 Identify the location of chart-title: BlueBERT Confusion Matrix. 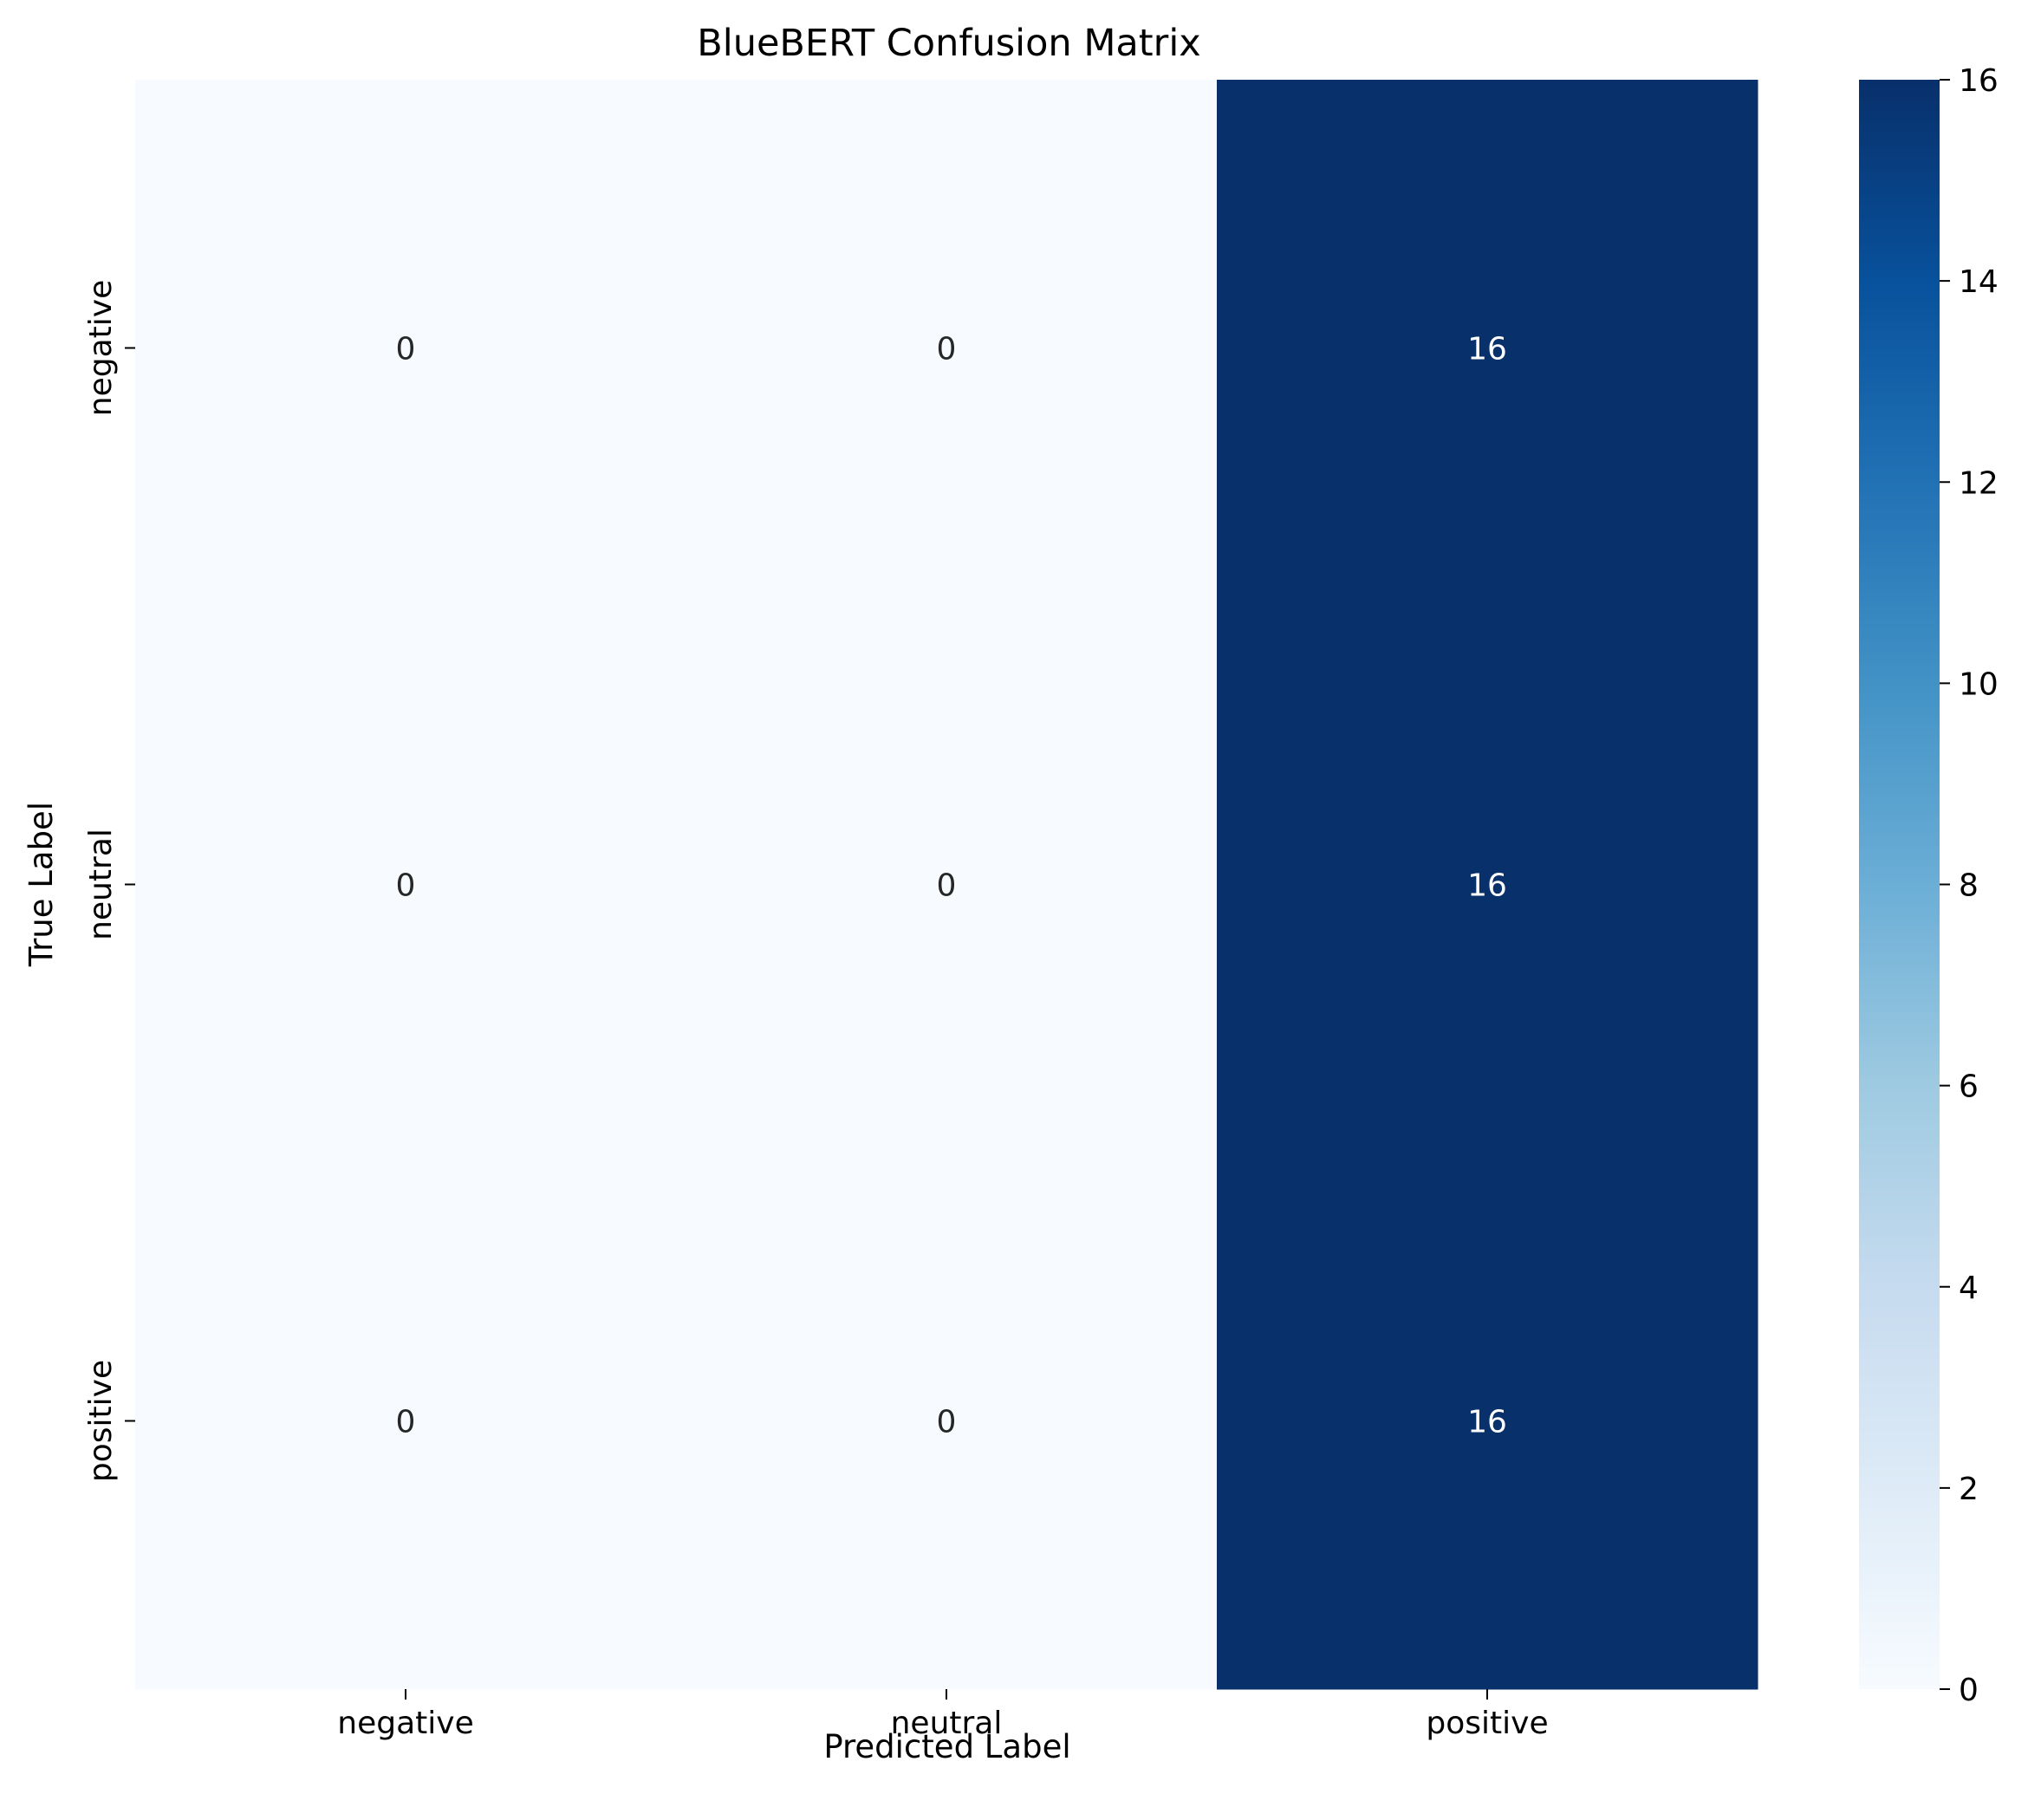
(948, 43).